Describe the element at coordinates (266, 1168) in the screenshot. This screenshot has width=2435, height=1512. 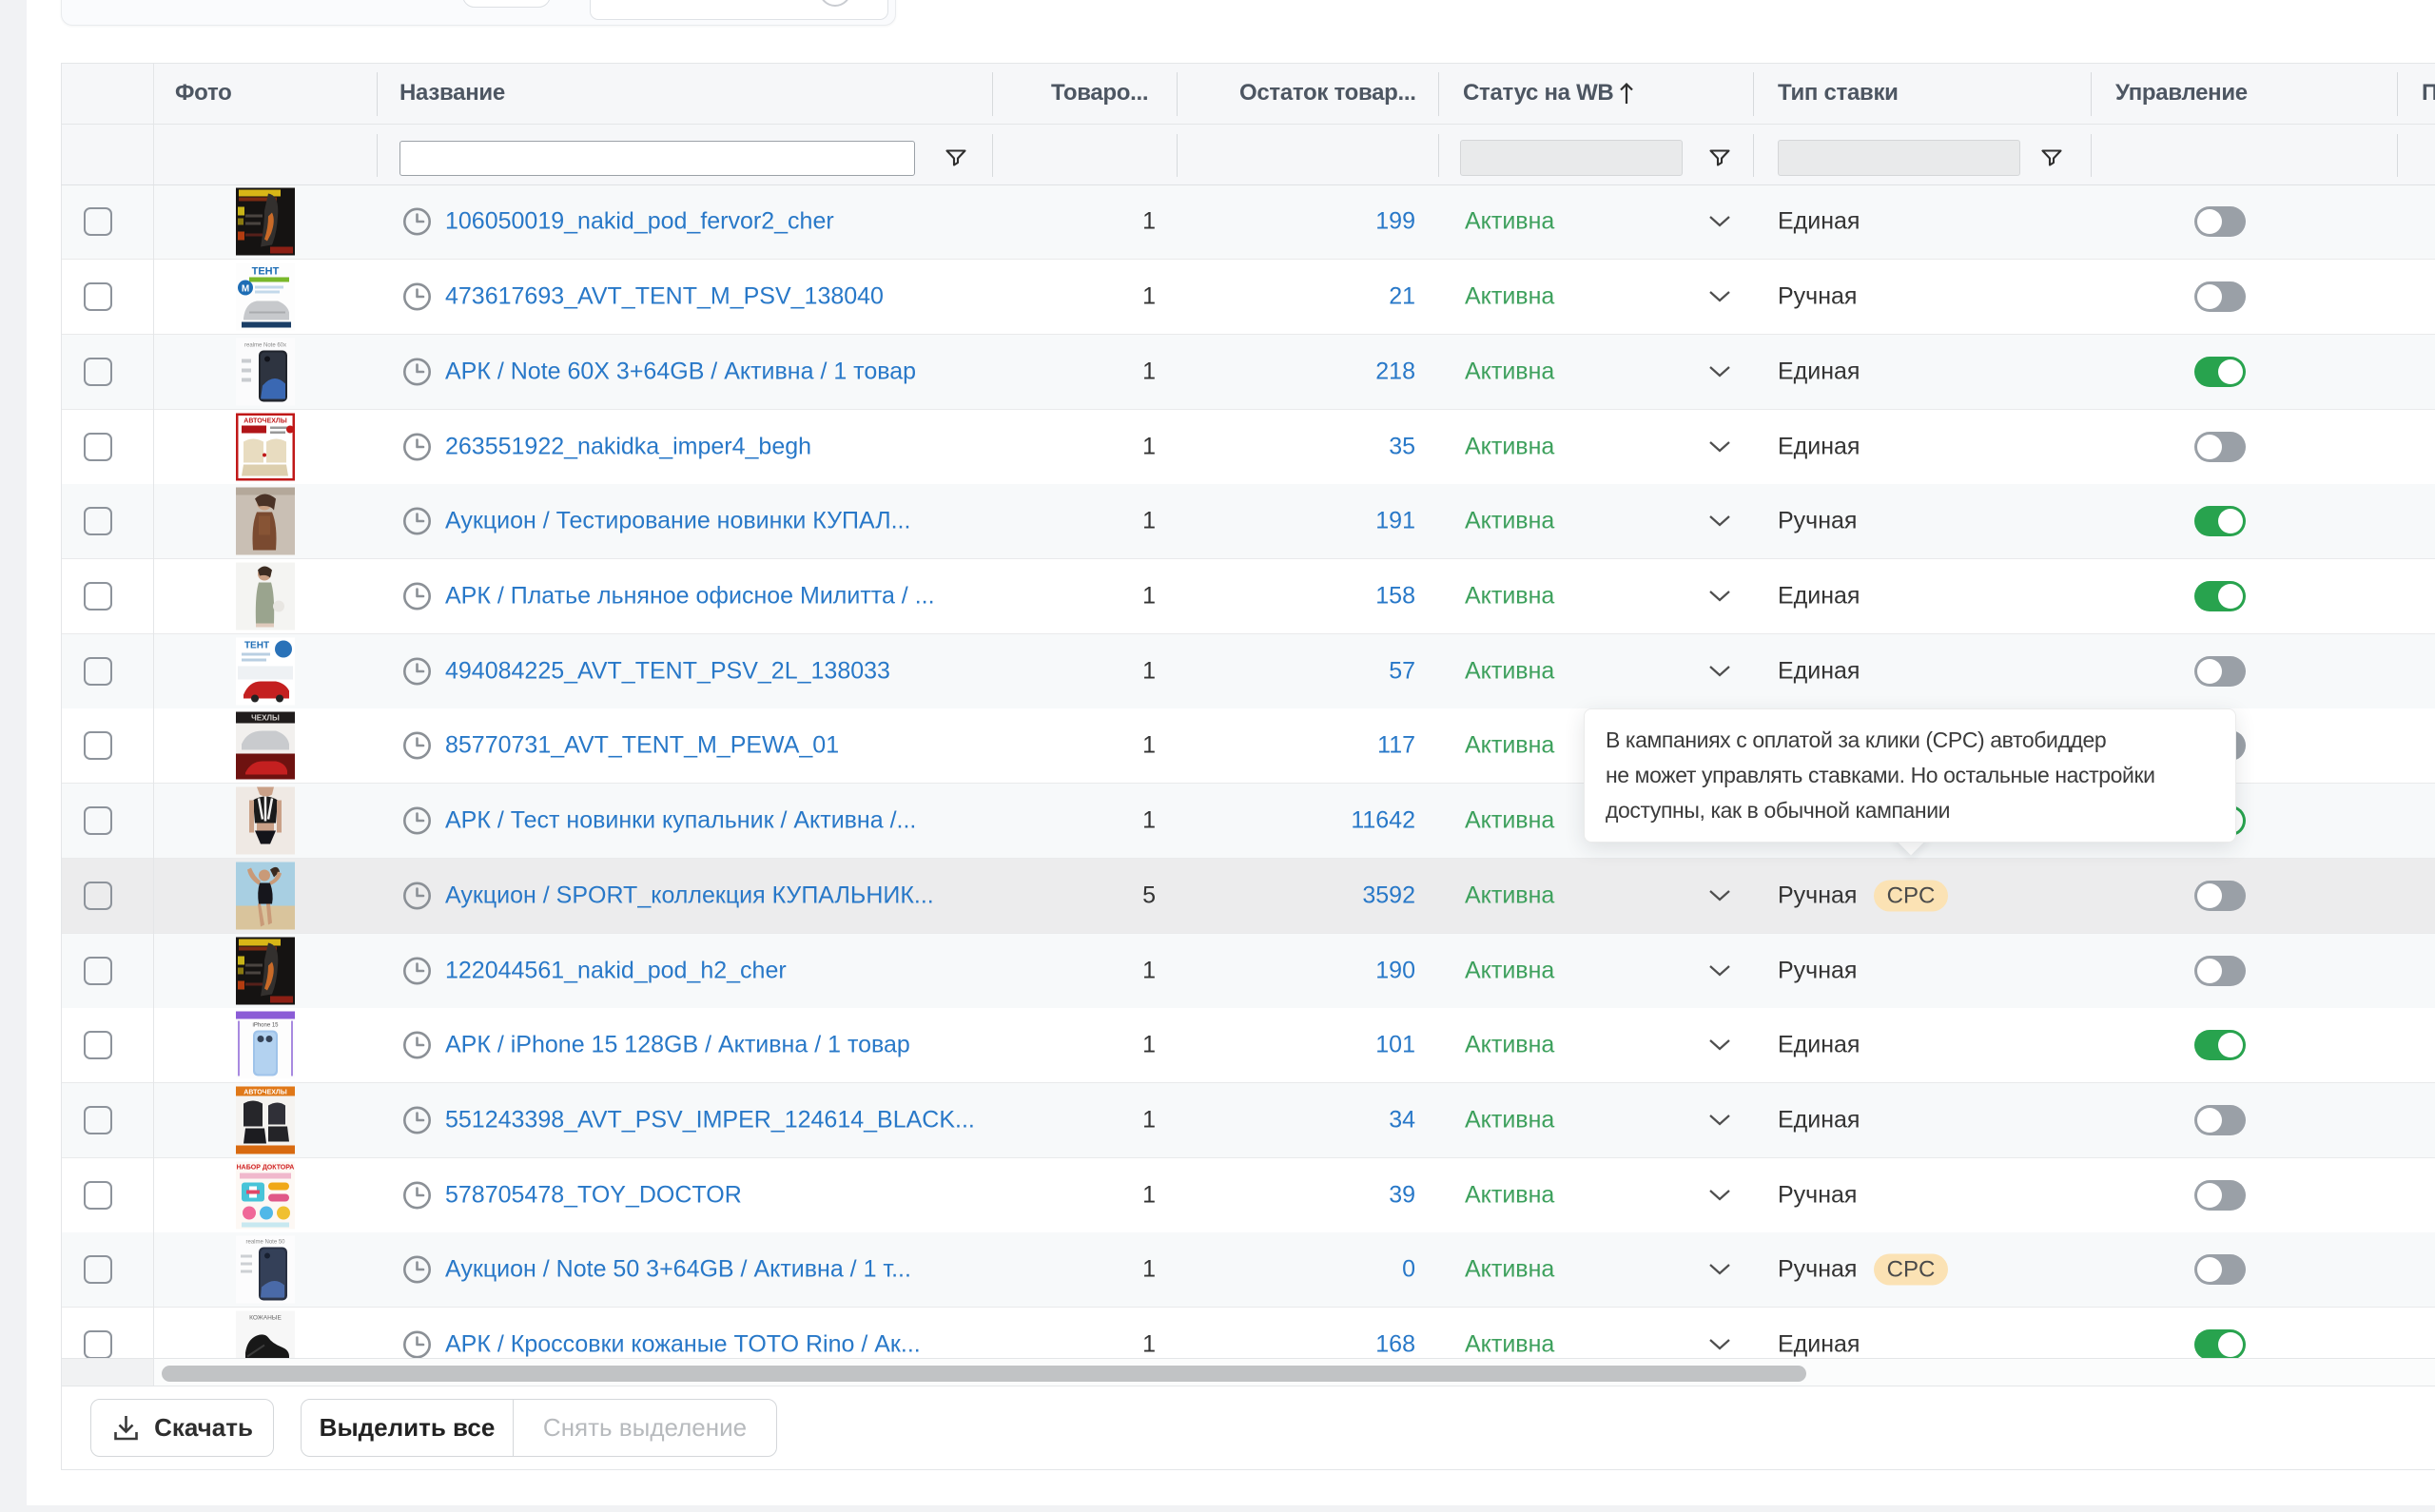
I see `svg-text: НАБОР ДОКТОРА` at that location.